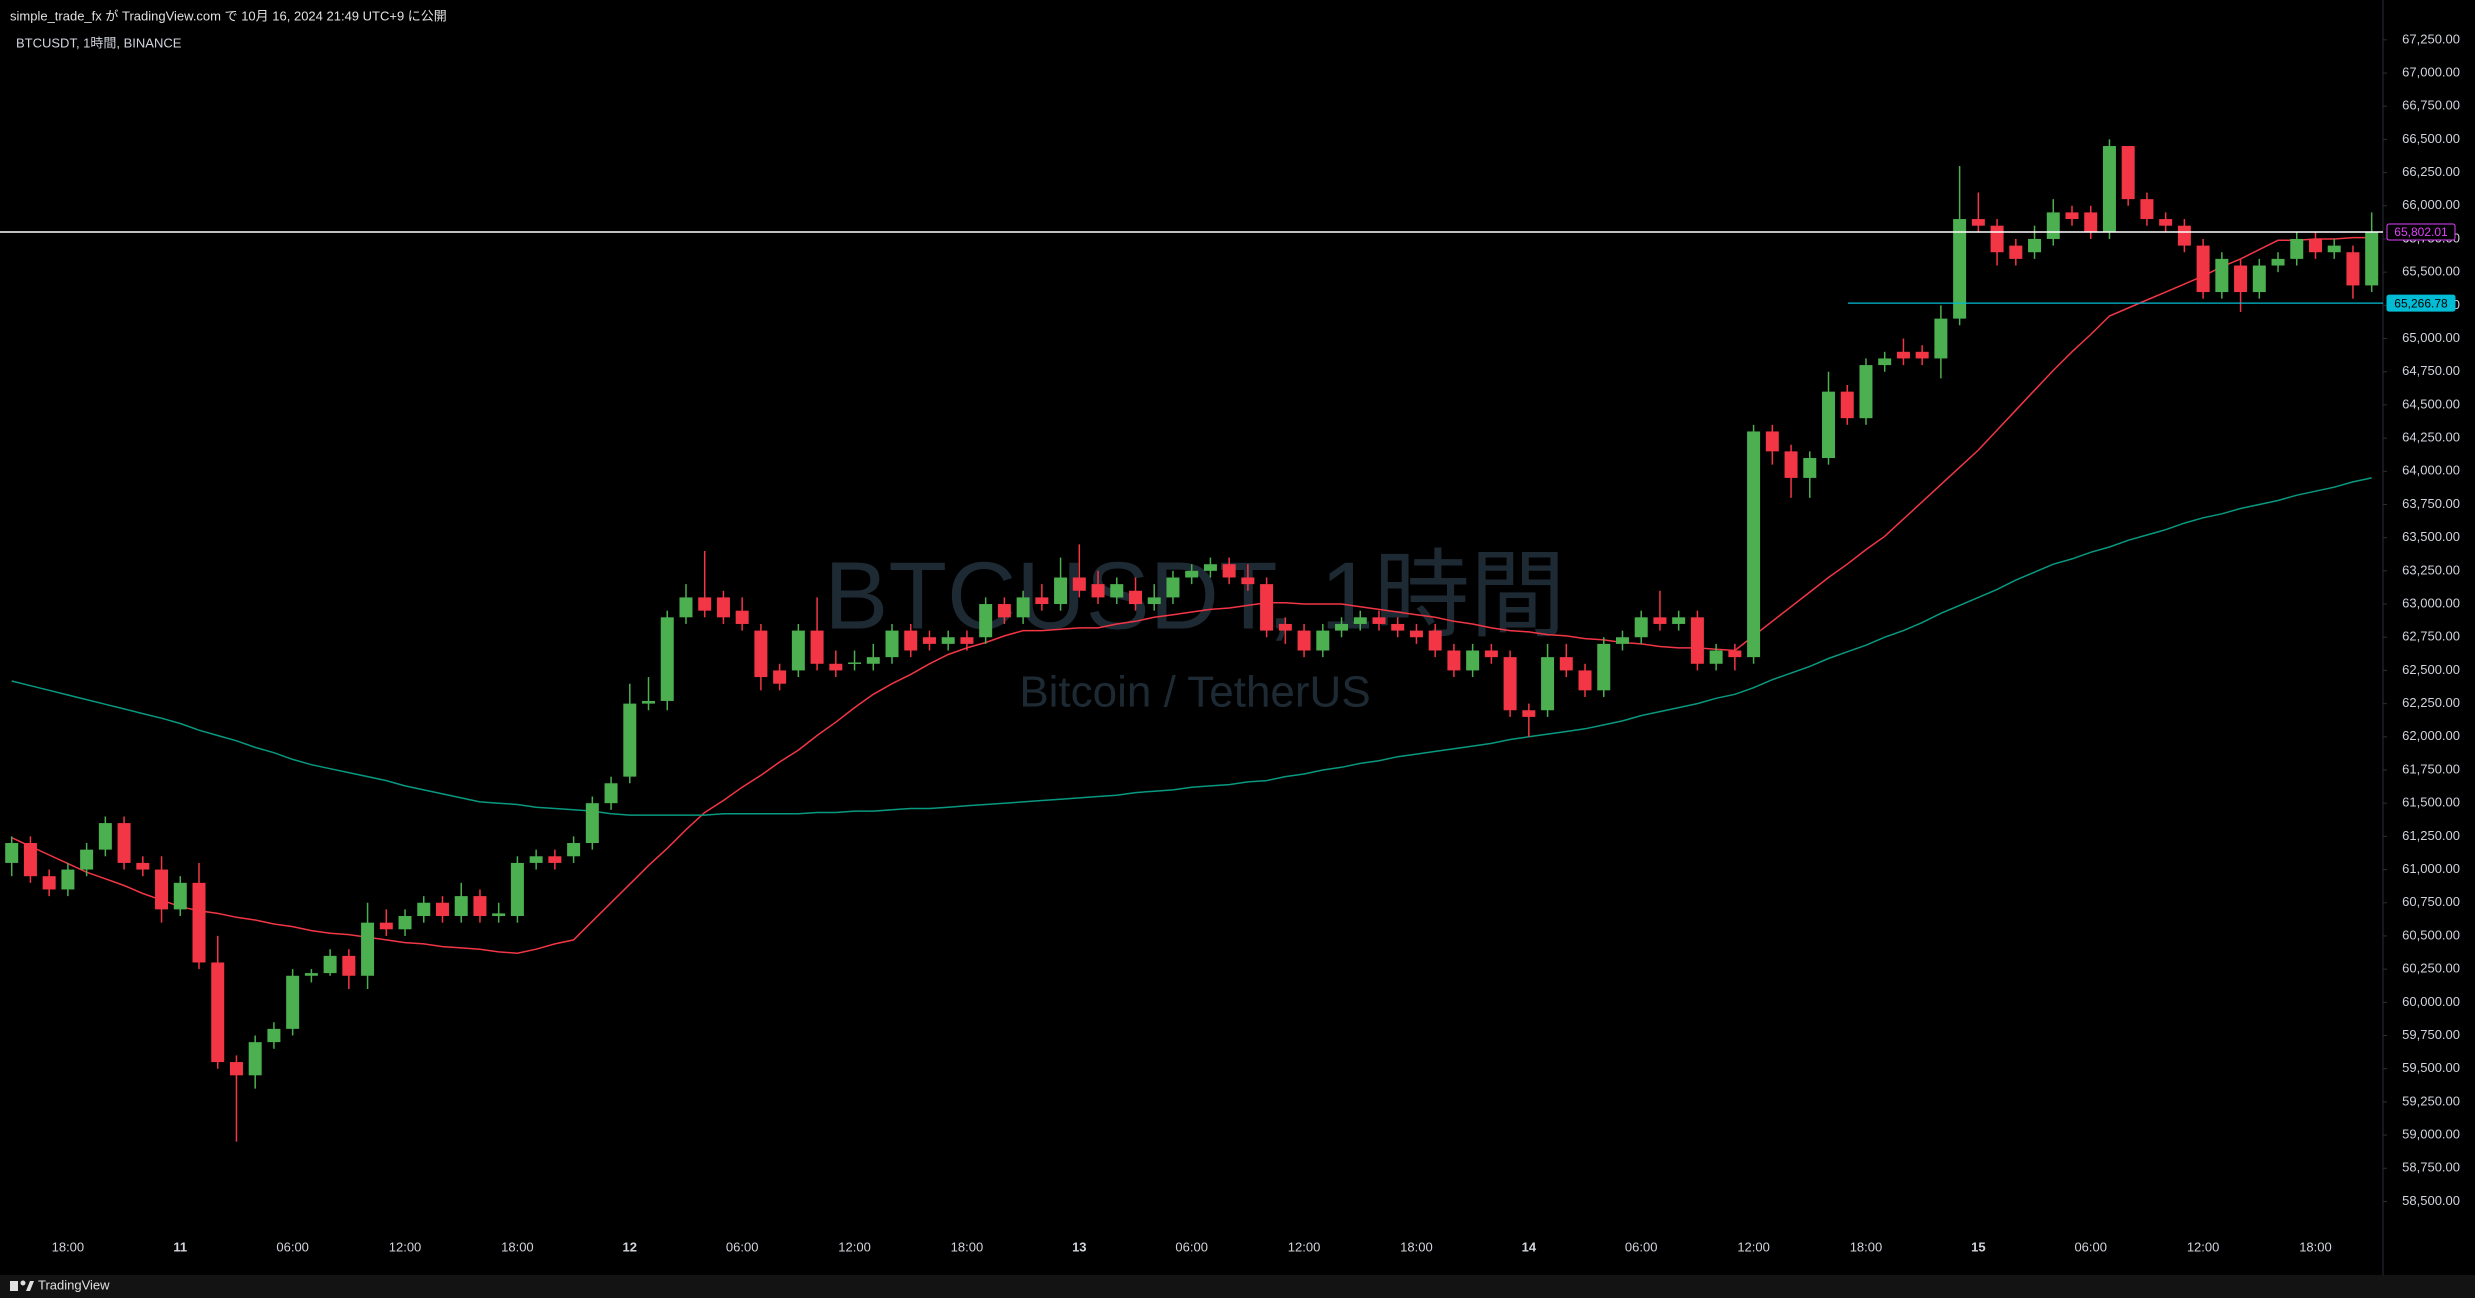 This screenshot has width=2475, height=1298. I want to click on y-tick-label: 60,750.00, so click(2431, 901).